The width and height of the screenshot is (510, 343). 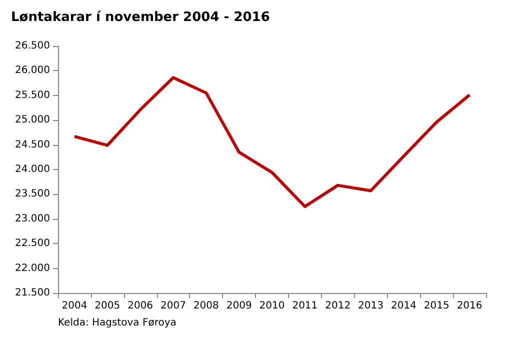 What do you see at coordinates (32, 268) in the screenshot?
I see `y-tick-label: 22.000` at bounding box center [32, 268].